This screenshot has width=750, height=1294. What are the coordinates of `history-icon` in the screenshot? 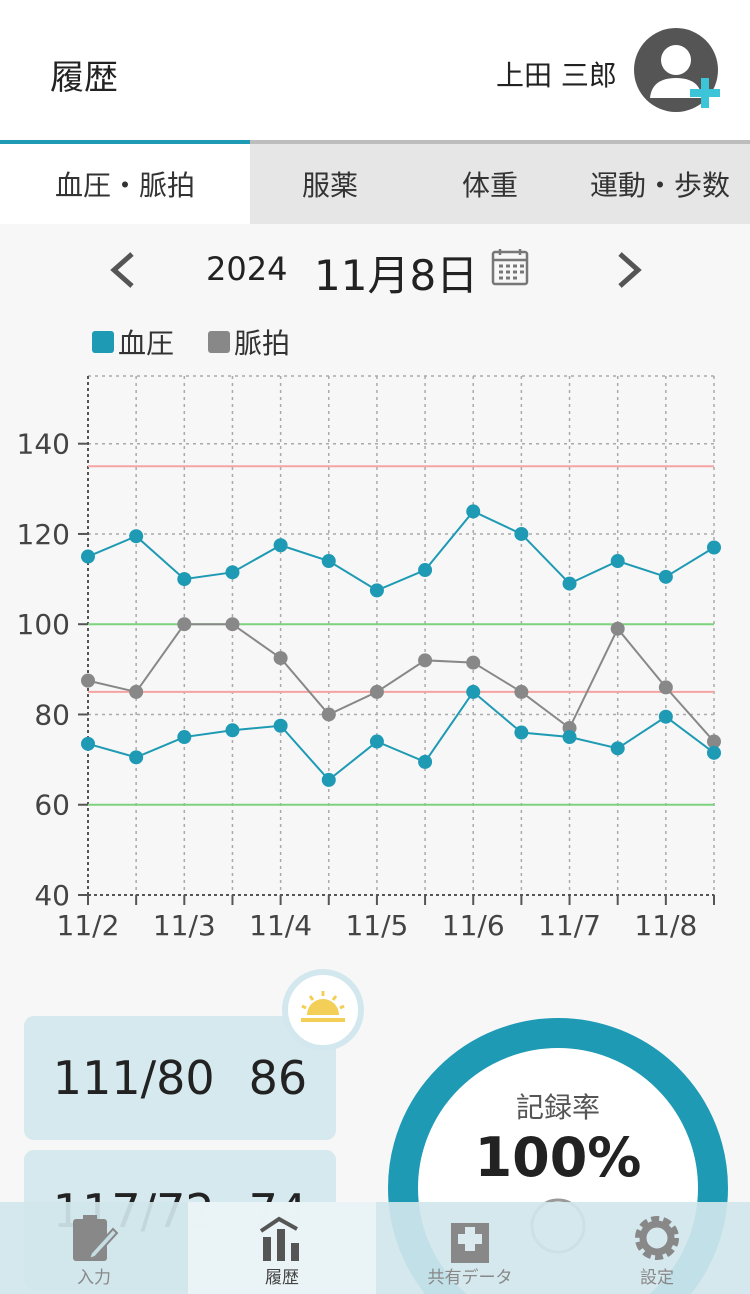 It's located at (279, 1238).